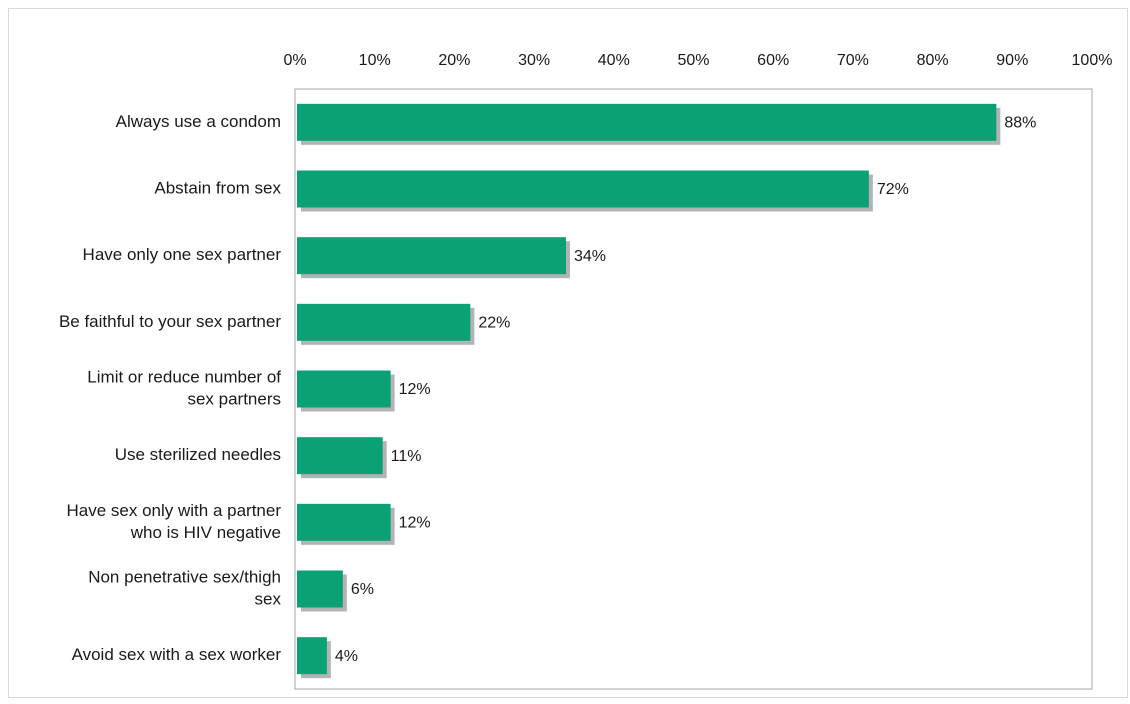 The width and height of the screenshot is (1130, 704). I want to click on x-tick-label: 80%, so click(933, 60).